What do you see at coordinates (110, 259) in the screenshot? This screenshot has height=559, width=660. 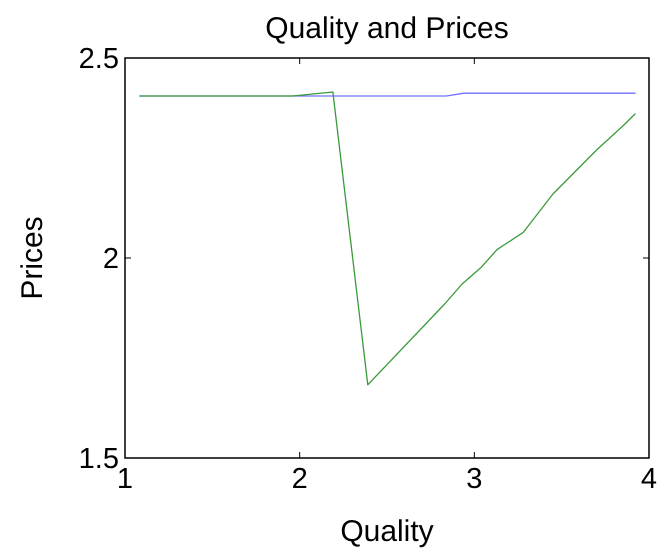 I see `y-tick-label: 2` at bounding box center [110, 259].